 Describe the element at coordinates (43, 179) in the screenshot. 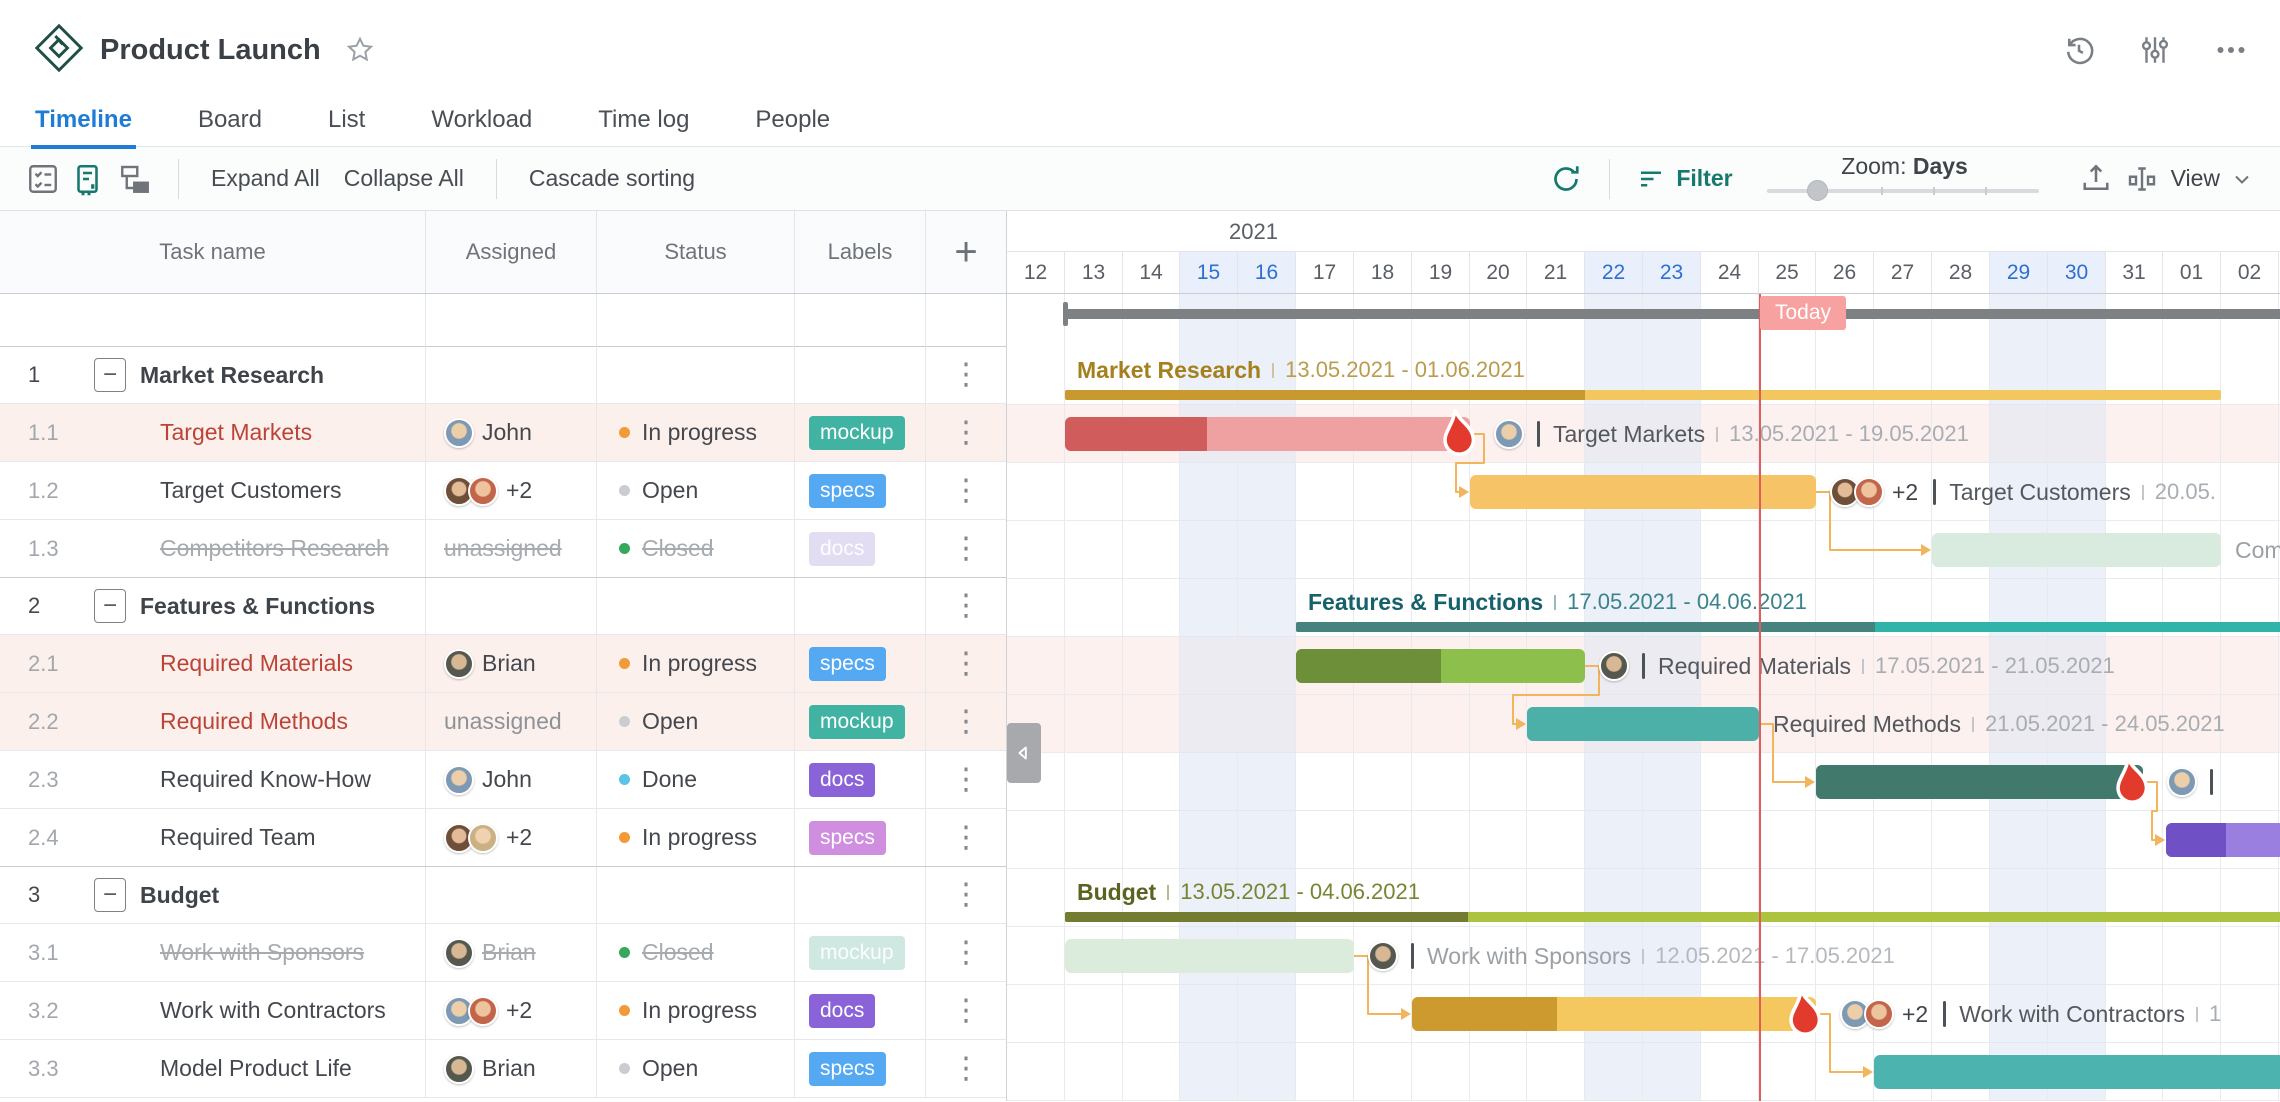

I see `task-list-icon` at that location.